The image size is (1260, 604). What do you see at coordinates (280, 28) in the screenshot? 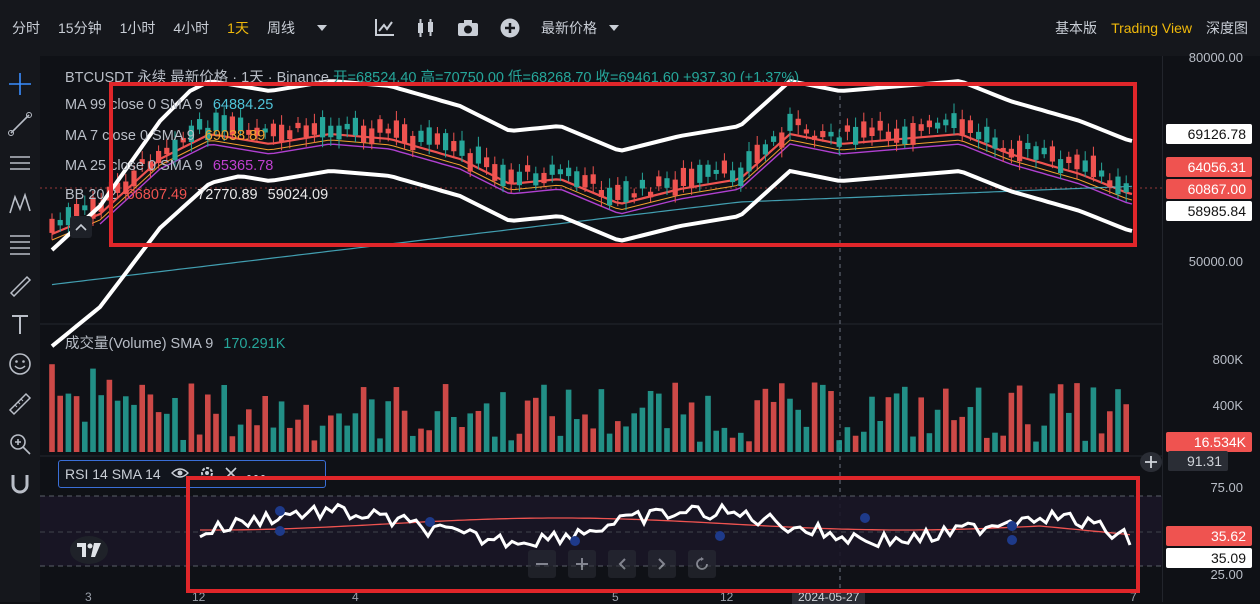
I see `timeframe-week: 周线` at bounding box center [280, 28].